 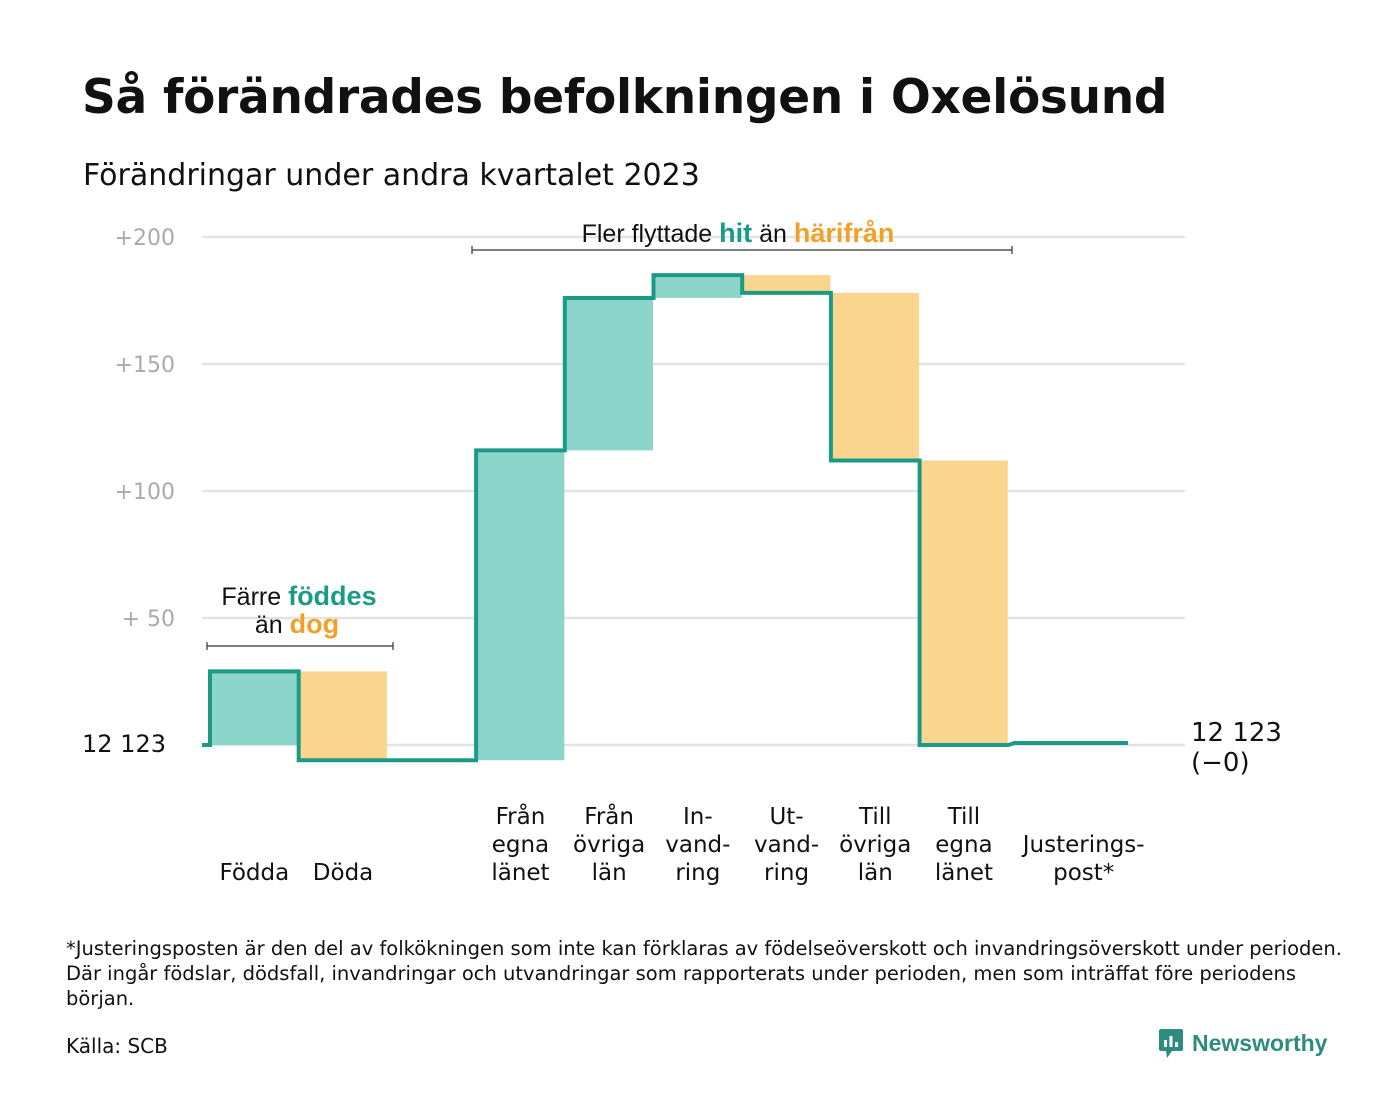 What do you see at coordinates (145, 238) in the screenshot?
I see `y-tick-label: +200` at bounding box center [145, 238].